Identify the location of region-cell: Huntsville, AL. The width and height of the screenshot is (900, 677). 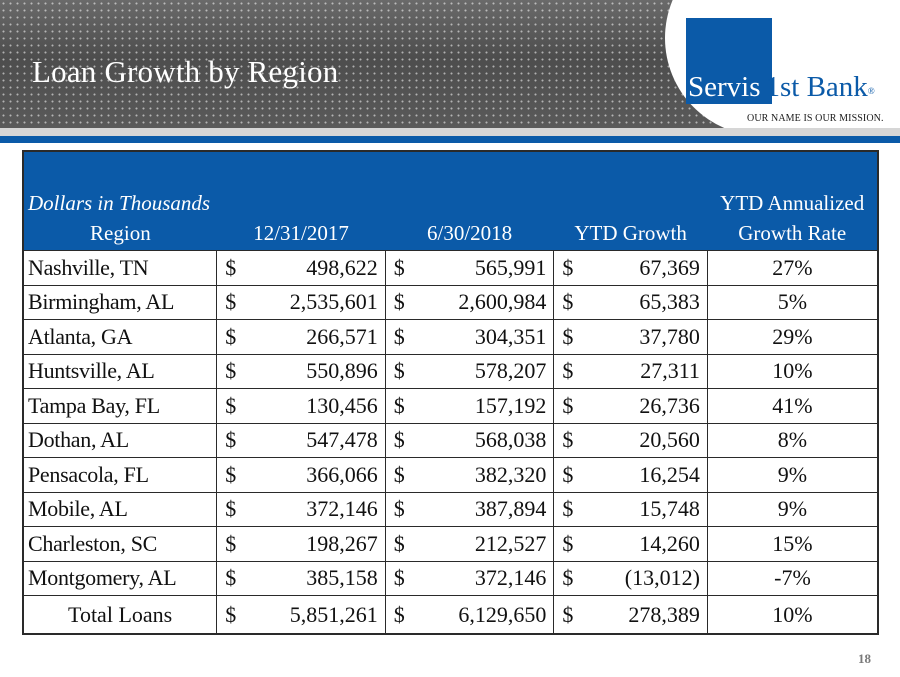
(120, 371).